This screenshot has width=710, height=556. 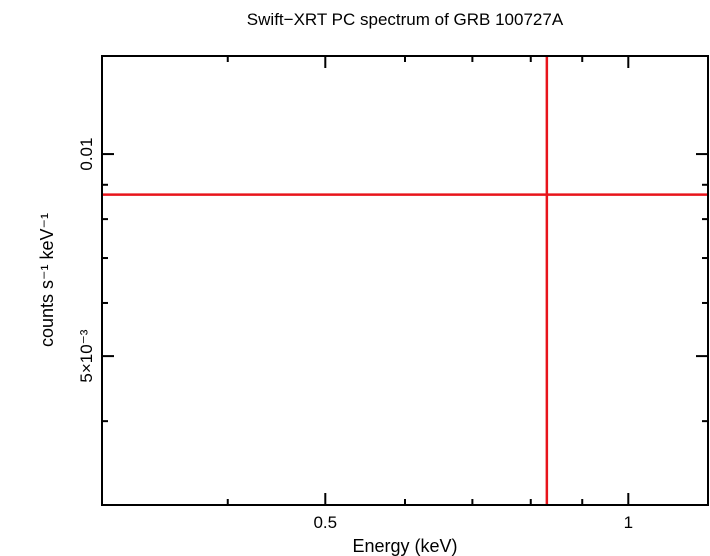 What do you see at coordinates (86, 154) in the screenshot?
I see `y-tick-label: 0.01` at bounding box center [86, 154].